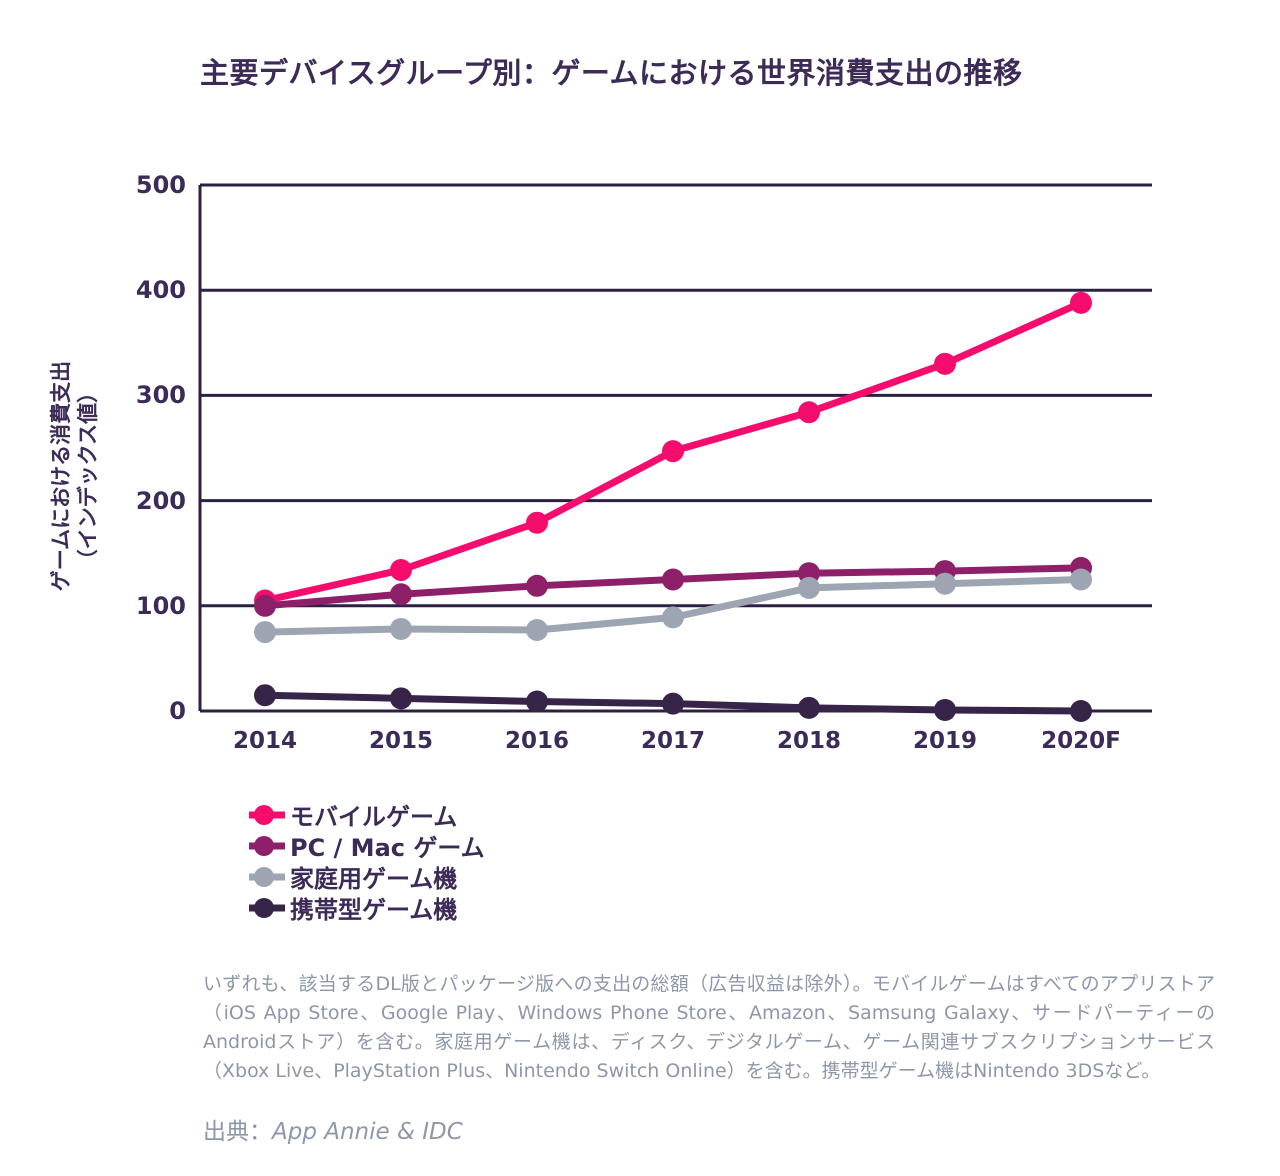 The width and height of the screenshot is (1280, 1176). Describe the element at coordinates (945, 363) in the screenshot. I see `data-point-mobile-games-2019` at that location.